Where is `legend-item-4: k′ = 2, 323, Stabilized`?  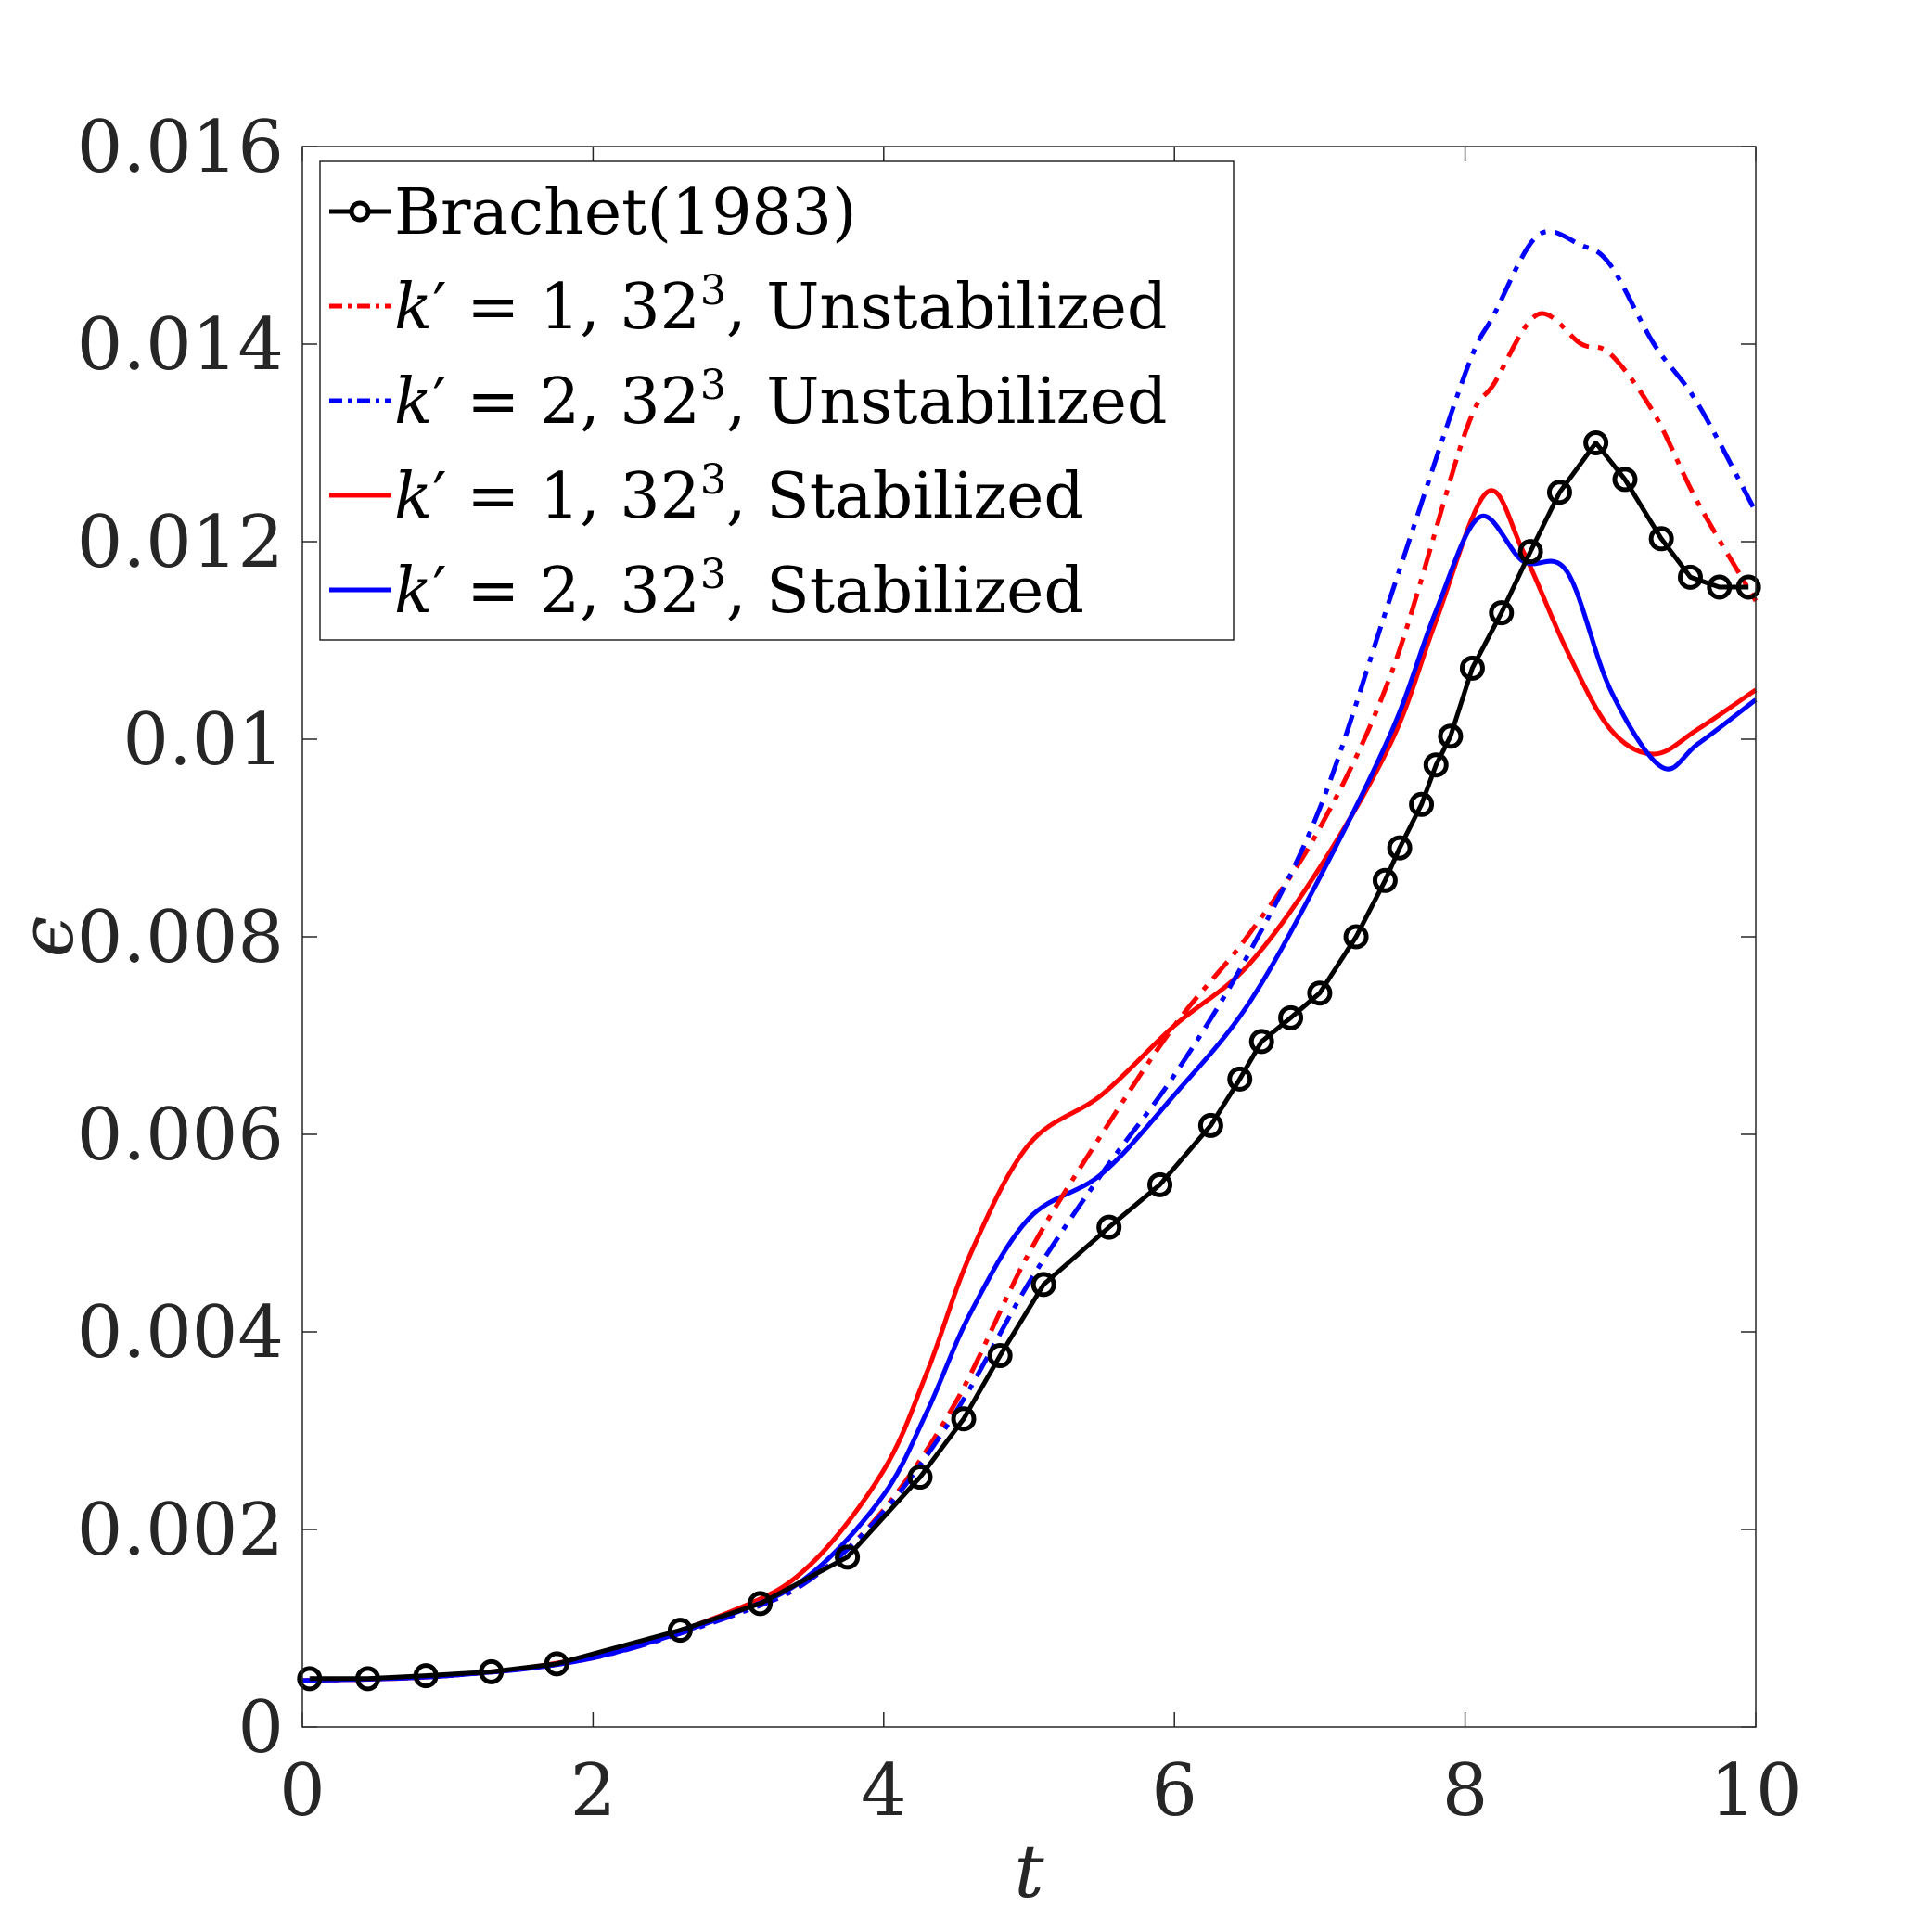 legend-item-4: k′ = 2, 323, Stabilized is located at coordinates (706, 589).